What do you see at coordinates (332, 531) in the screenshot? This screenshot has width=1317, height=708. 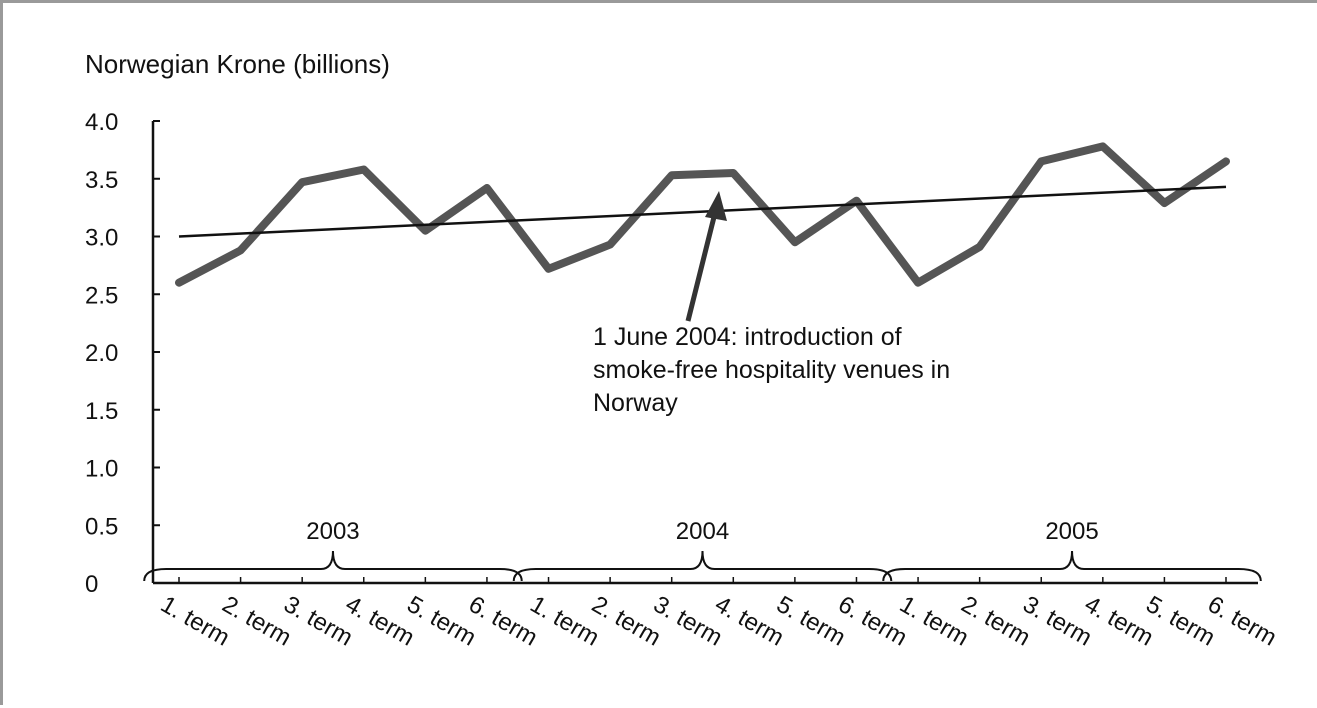 I see `year-label: 2003` at bounding box center [332, 531].